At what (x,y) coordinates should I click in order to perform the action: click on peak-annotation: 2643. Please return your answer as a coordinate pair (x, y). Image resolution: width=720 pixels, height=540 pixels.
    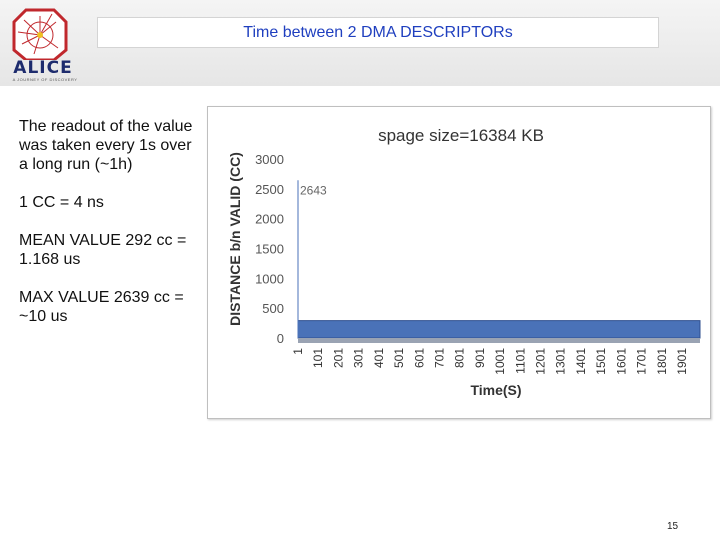
    Looking at the image, I should click on (313, 190).